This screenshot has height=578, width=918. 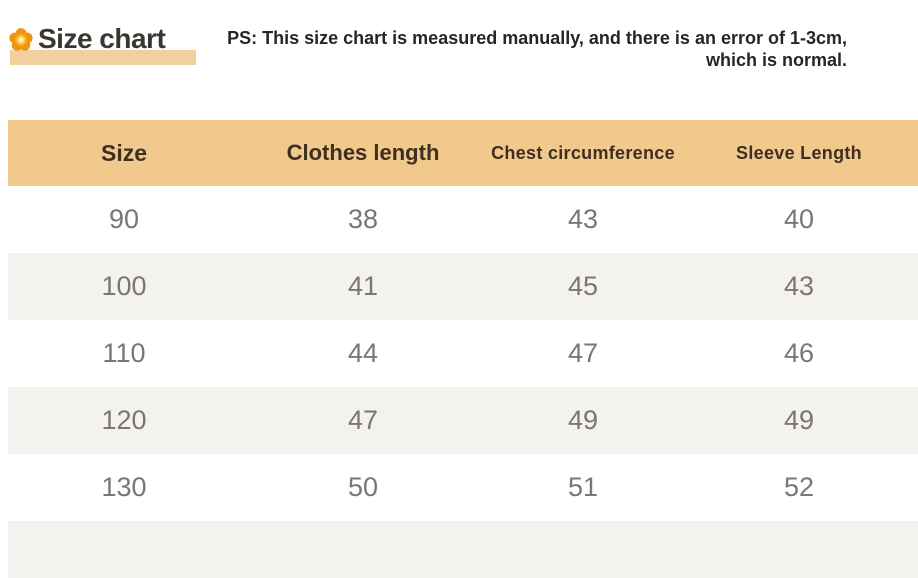 I want to click on column-header-sleeve-length: Sleeve Length, so click(x=799, y=152).